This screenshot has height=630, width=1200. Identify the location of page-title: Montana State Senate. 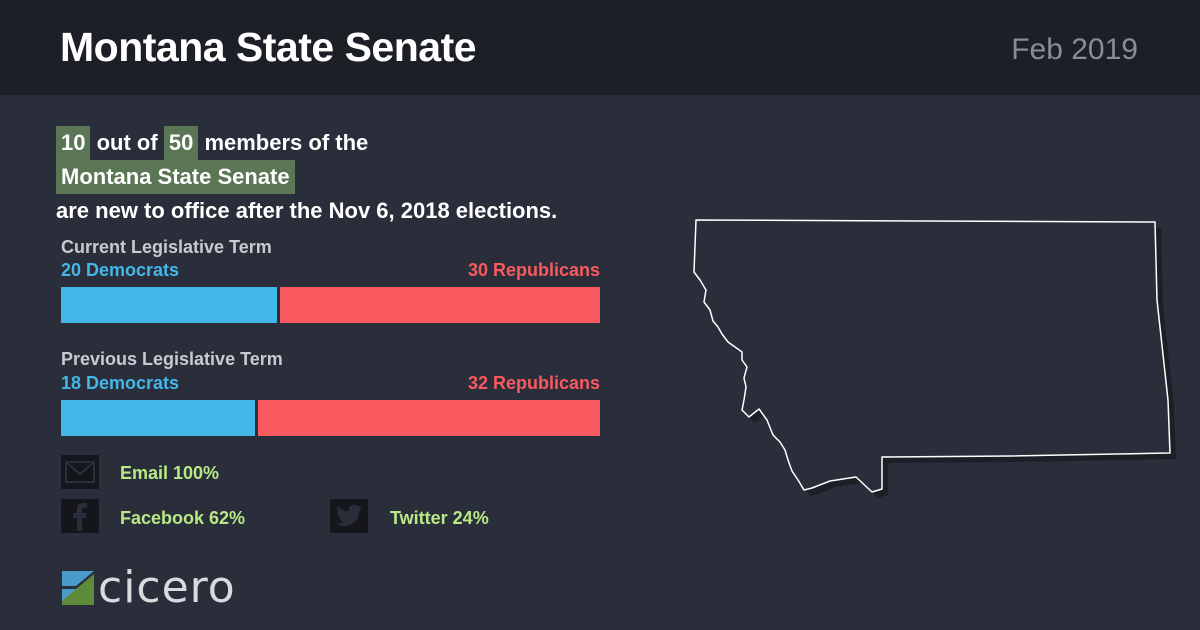
(268, 47).